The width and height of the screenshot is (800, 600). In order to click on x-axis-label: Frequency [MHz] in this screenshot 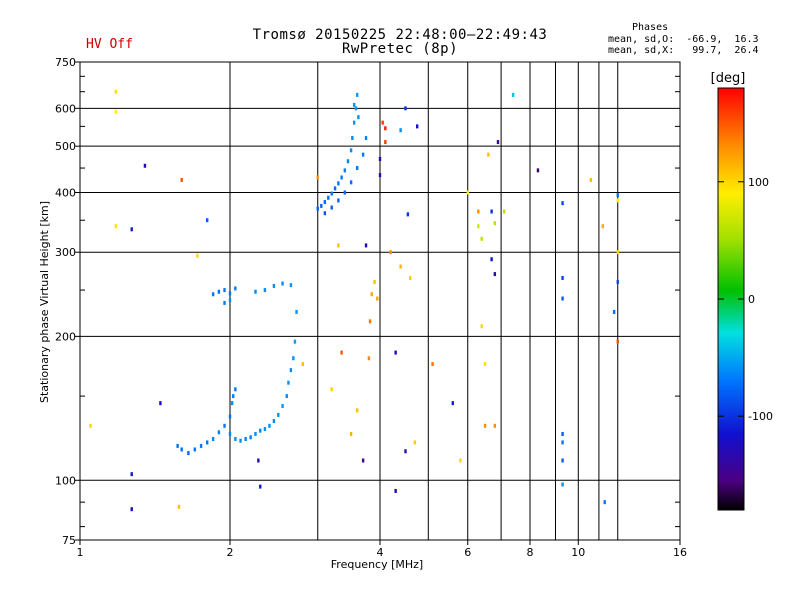, I will do `click(377, 564)`.